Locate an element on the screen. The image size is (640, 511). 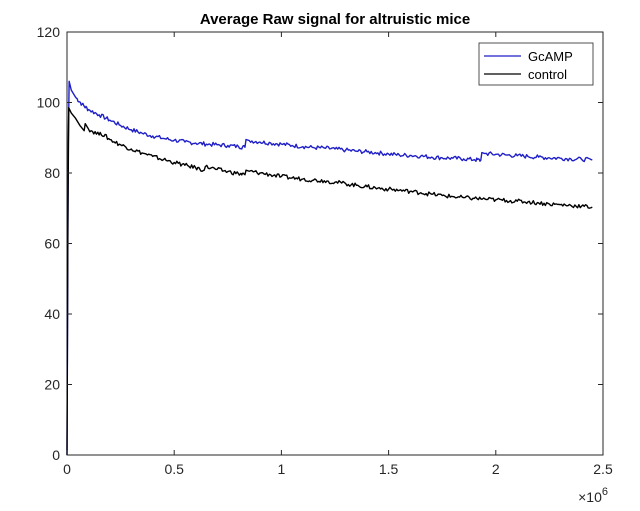
x-axis-exponent: ×10⁶ is located at coordinates (593, 495).